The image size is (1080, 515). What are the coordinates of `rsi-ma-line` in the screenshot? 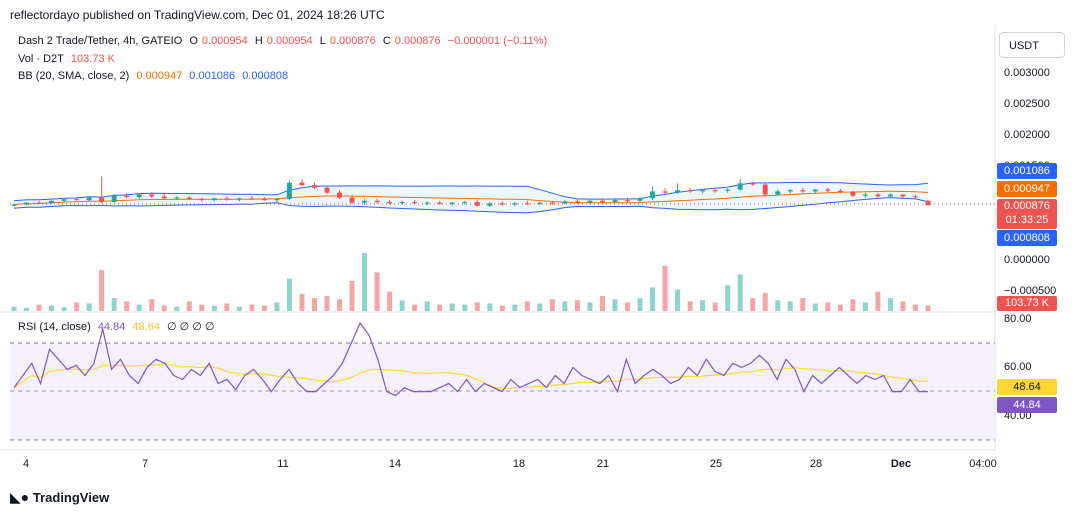 It's located at (470, 376).